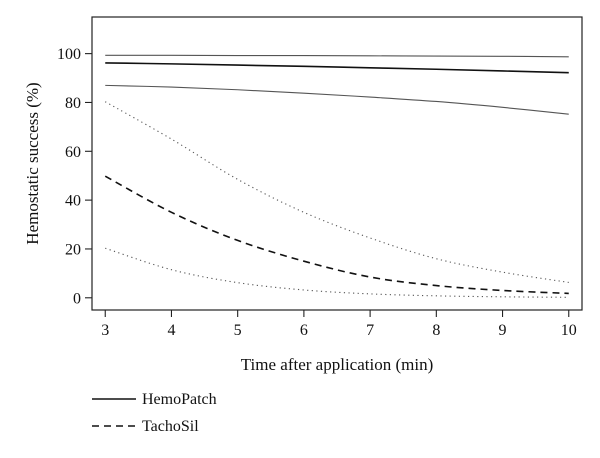  What do you see at coordinates (339, 324) in the screenshot?
I see `x-axis: 3 4 5 6 7 8 9 10` at bounding box center [339, 324].